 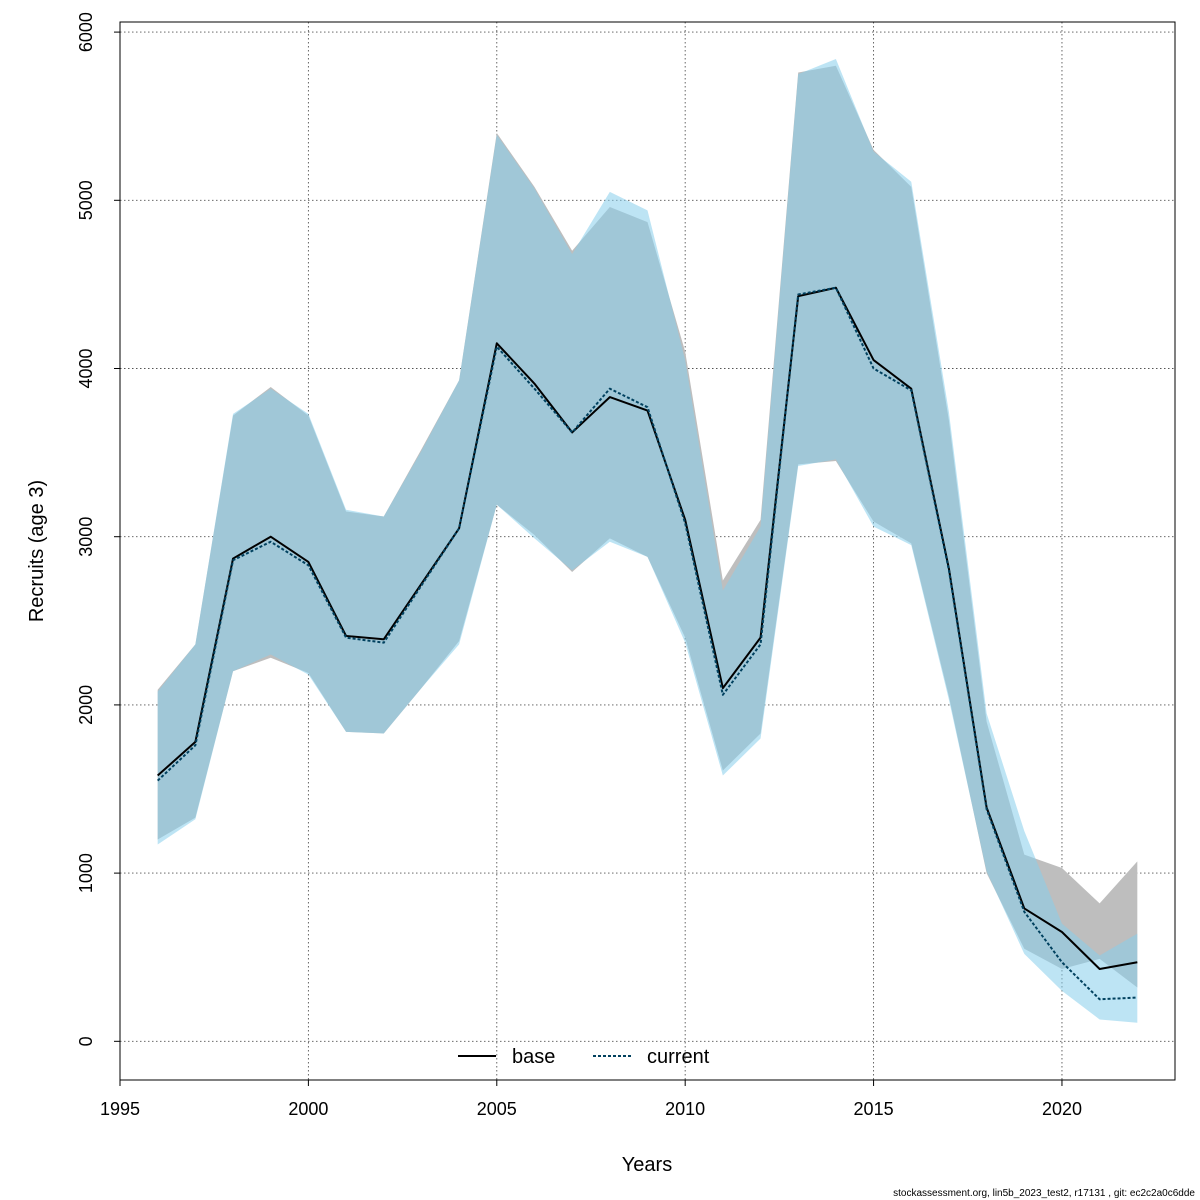 I want to click on y-tick-label-5000: 5000, so click(x=86, y=200).